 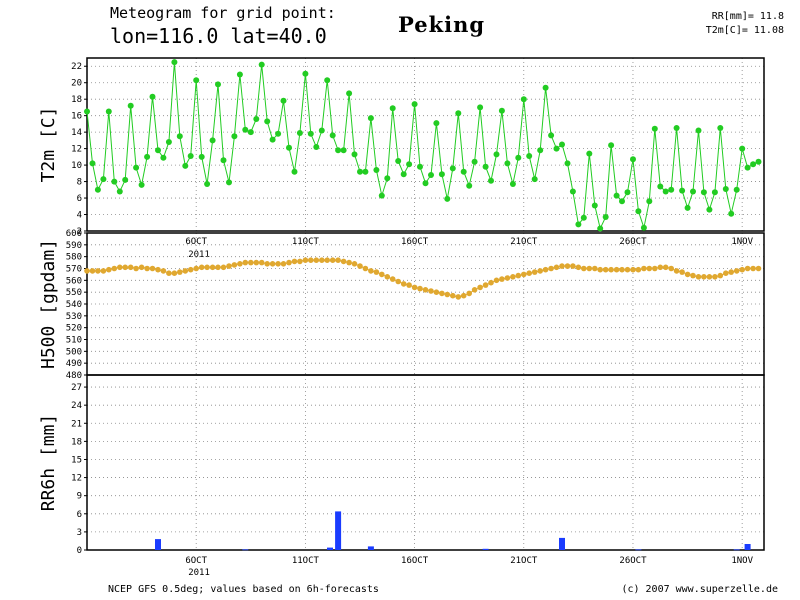 What do you see at coordinates (74, 258) in the screenshot?
I see `h500-y-tick-label: 580` at bounding box center [74, 258].